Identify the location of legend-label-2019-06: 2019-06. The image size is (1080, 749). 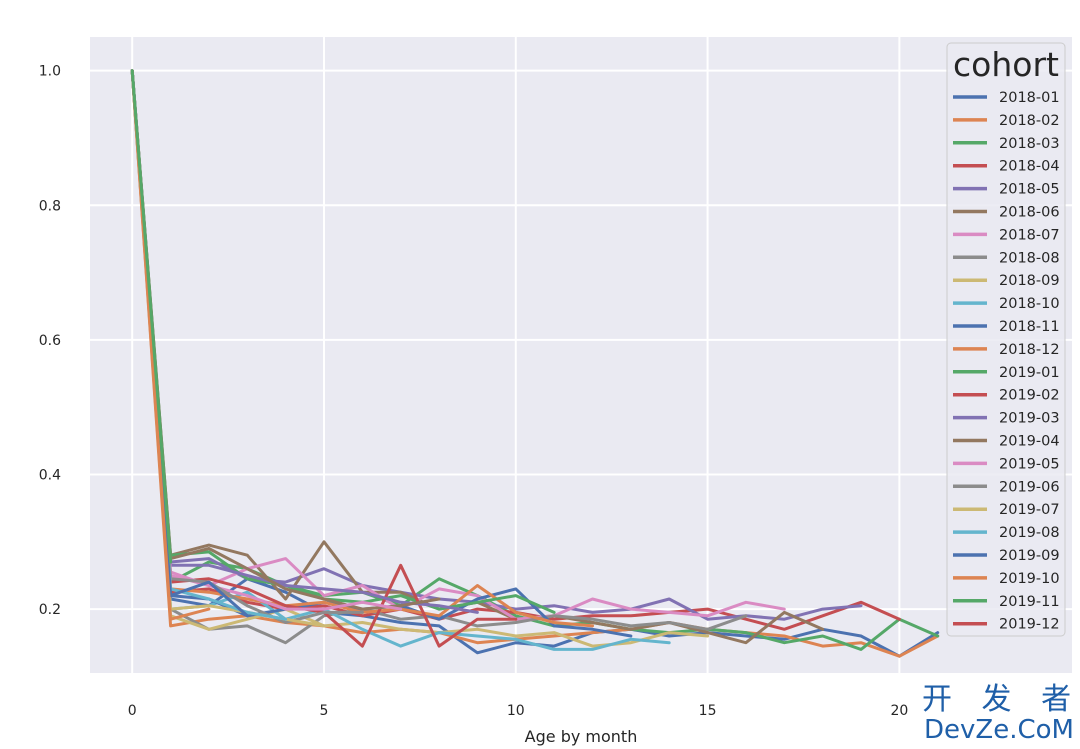
(1029, 487).